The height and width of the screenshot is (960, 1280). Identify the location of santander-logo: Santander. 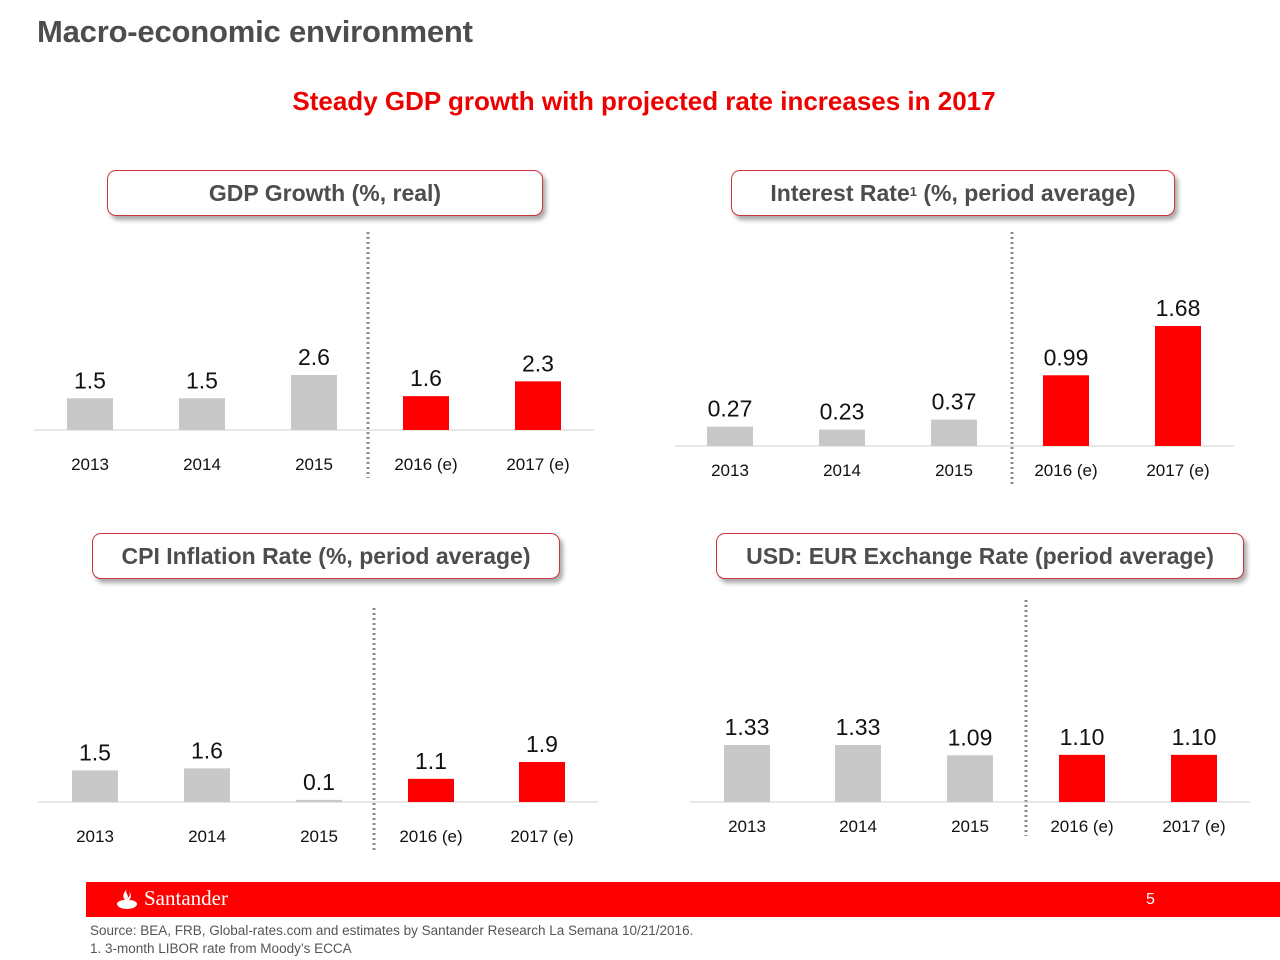
(172, 898).